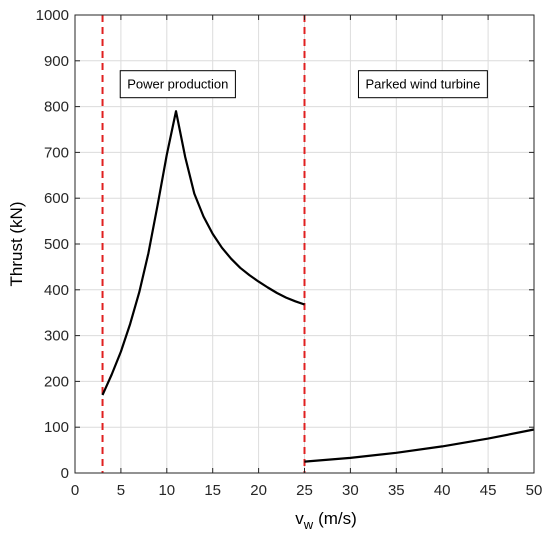 The image size is (550, 537). I want to click on x-tick-label: 30, so click(350, 490).